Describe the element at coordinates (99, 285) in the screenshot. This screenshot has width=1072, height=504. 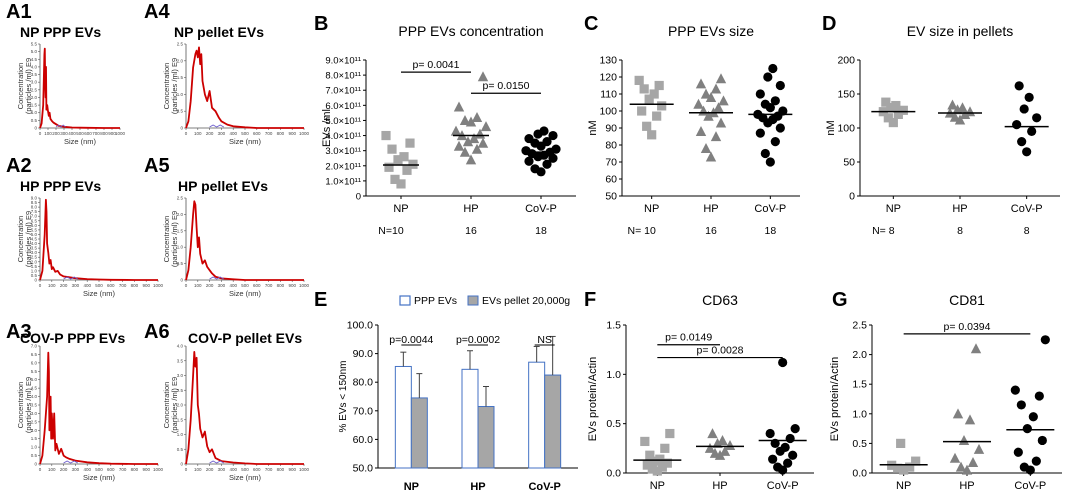
I see `a2-xtick-label: 500` at that location.